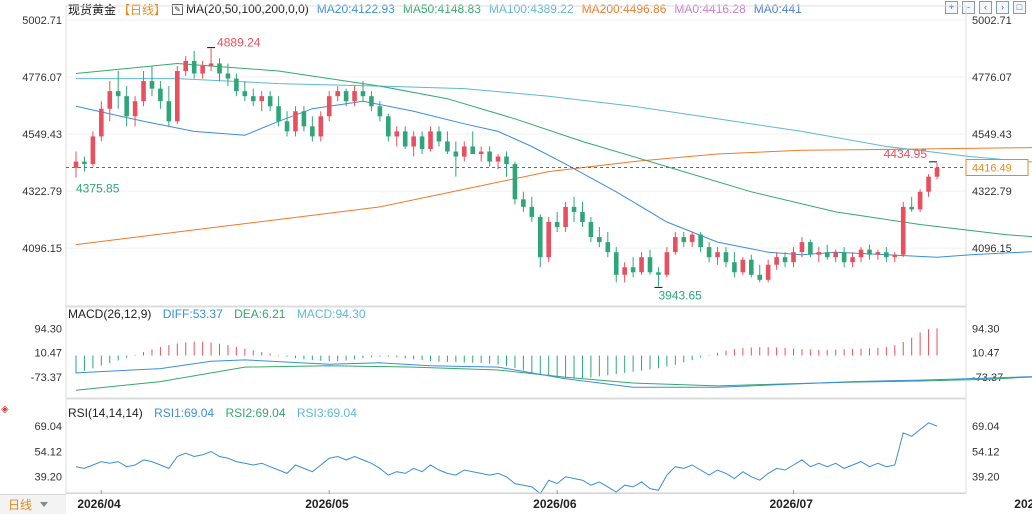  What do you see at coordinates (46, 378) in the screenshot?
I see `macd-tick-left: -73.37` at bounding box center [46, 378].